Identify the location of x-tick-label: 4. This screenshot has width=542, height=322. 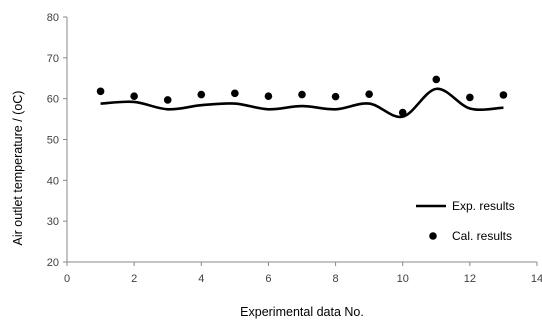
(201, 279).